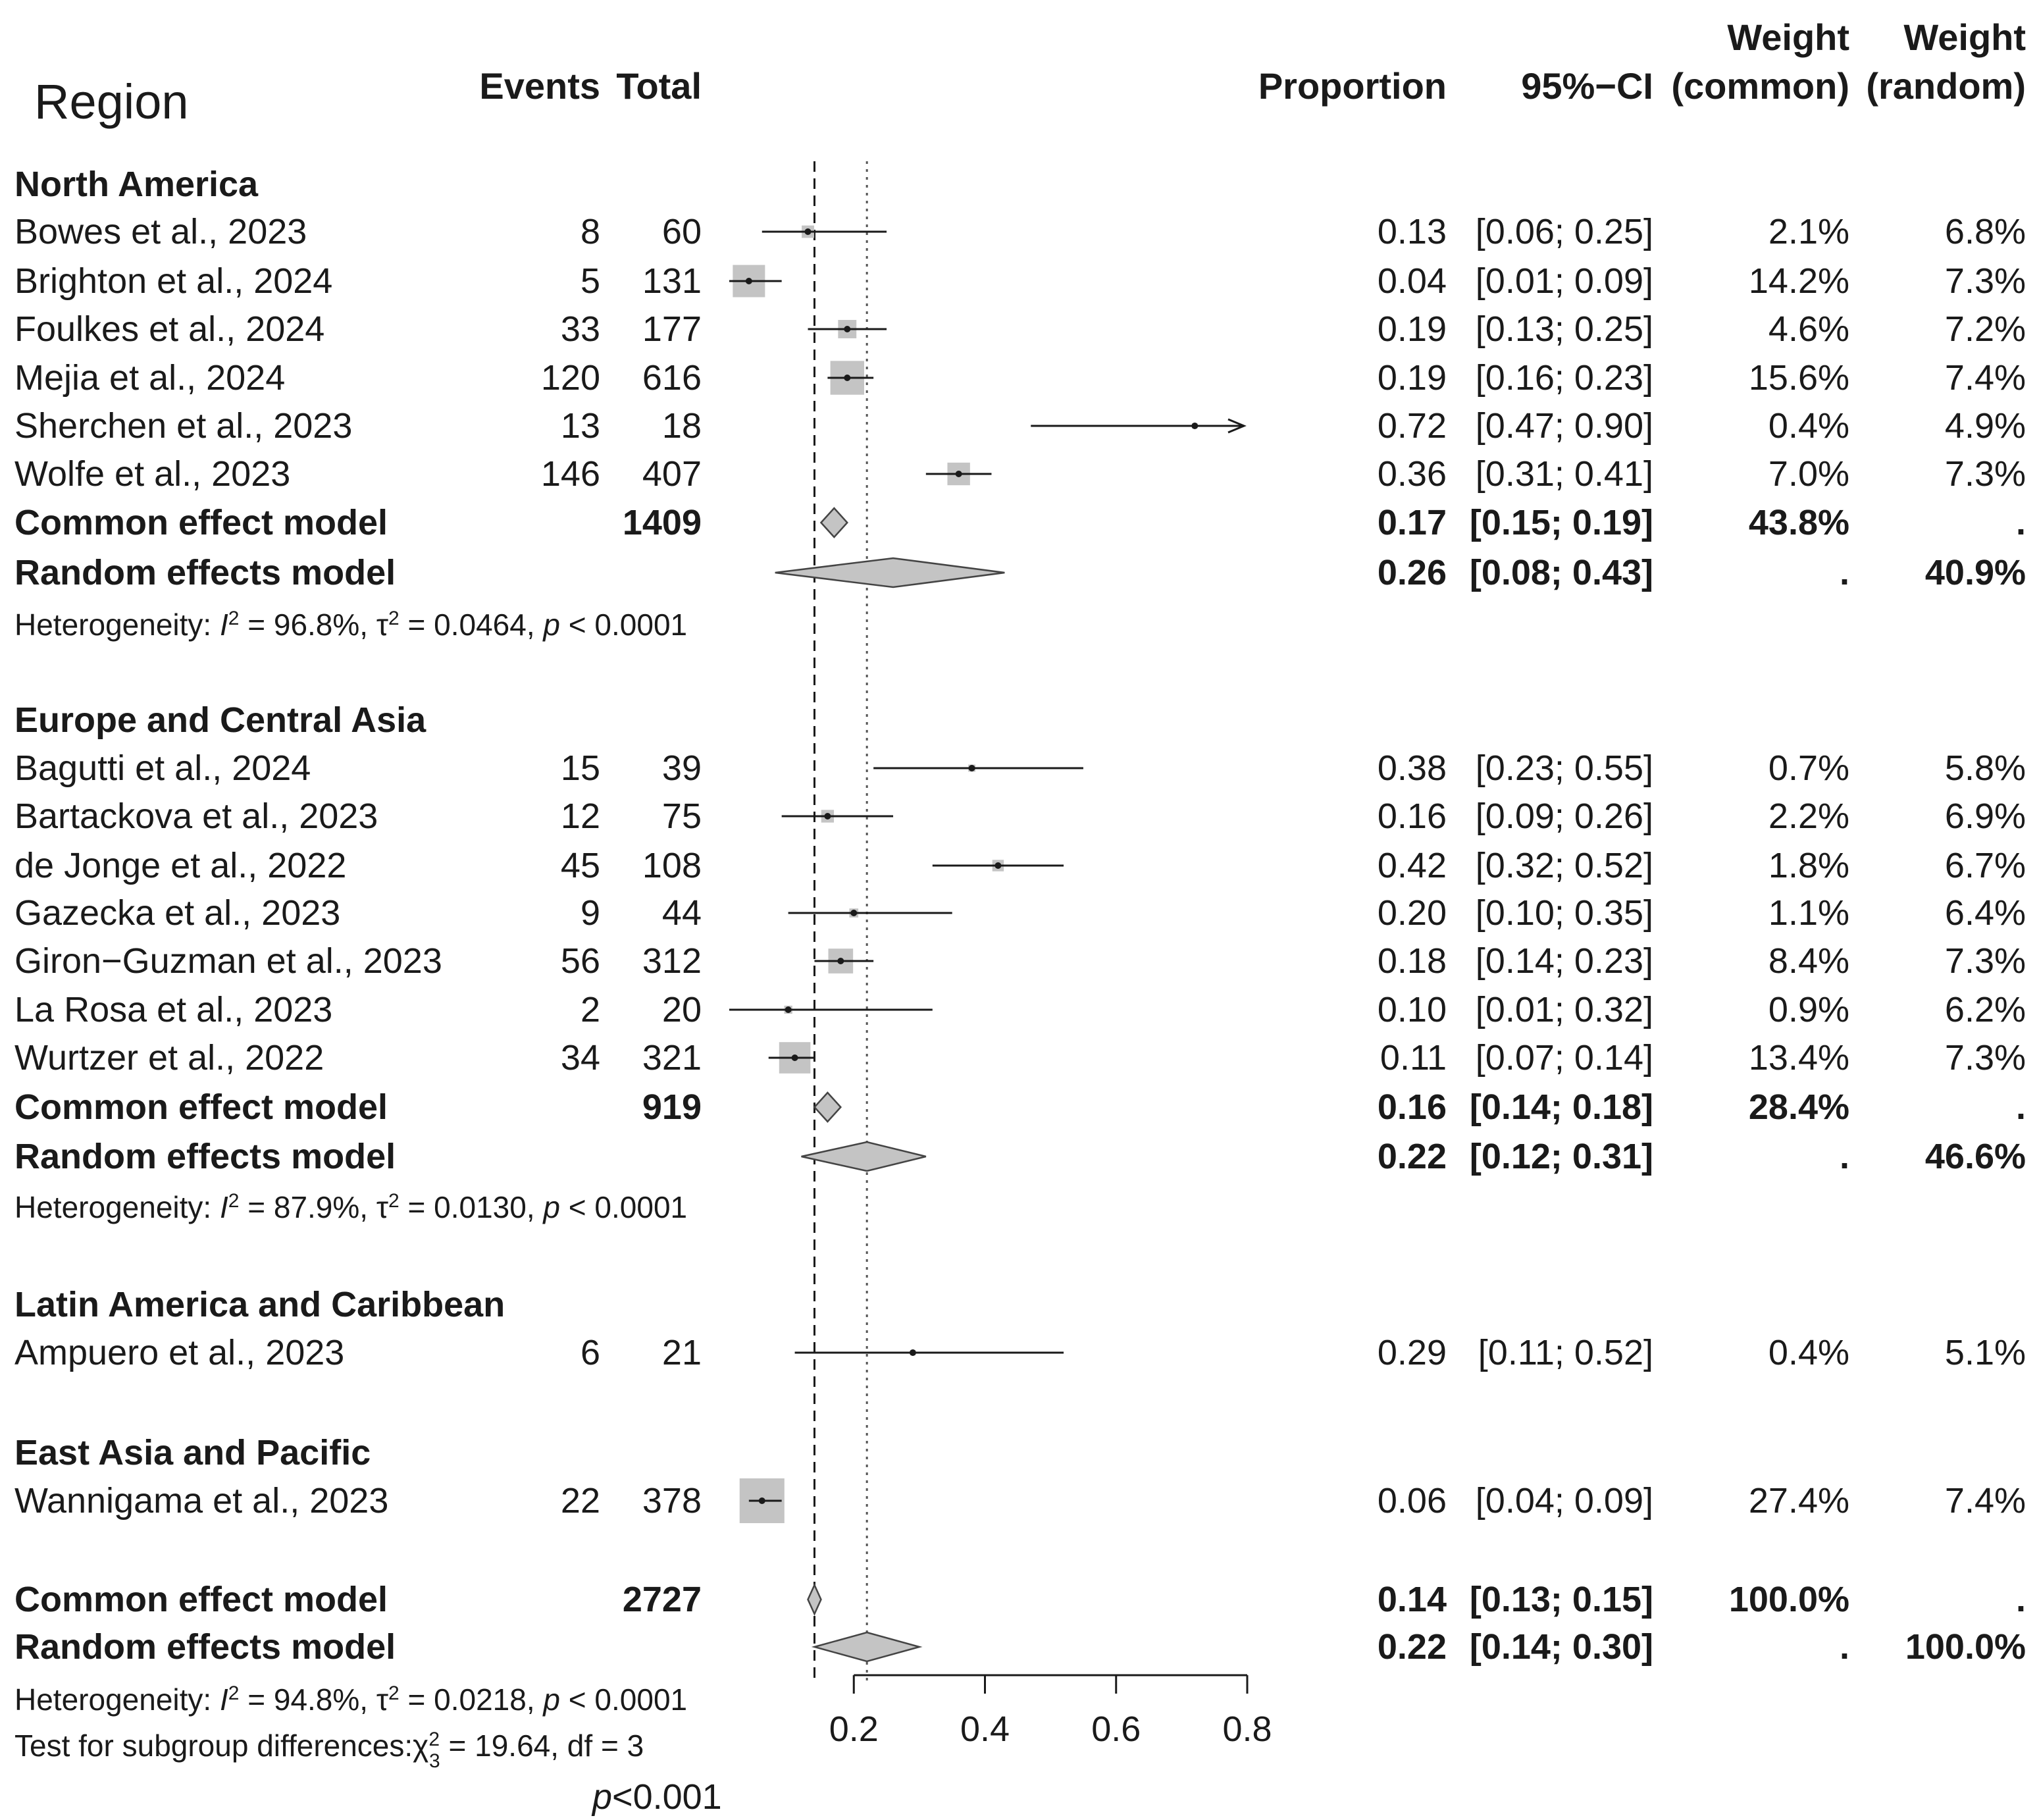 The width and height of the screenshot is (2039, 1820). What do you see at coordinates (1564, 1009) in the screenshot?
I see `study-row-11-ci: [0.01; 0.32]` at bounding box center [1564, 1009].